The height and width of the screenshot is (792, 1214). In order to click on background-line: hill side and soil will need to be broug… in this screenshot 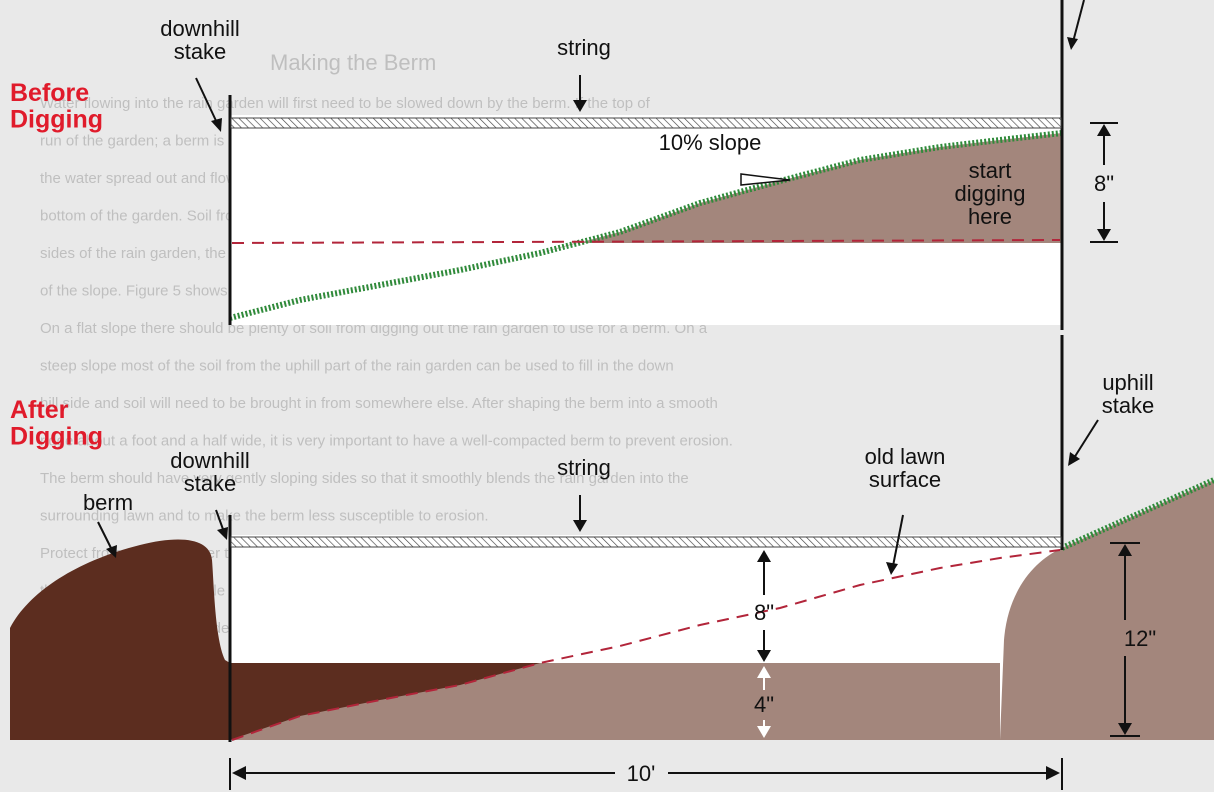, I will do `click(379, 403)`.